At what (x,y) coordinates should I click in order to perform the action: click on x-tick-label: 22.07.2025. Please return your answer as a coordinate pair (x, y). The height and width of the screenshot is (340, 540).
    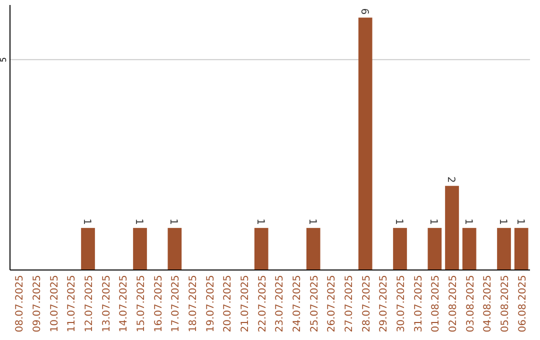
    Looking at the image, I should click on (262, 303).